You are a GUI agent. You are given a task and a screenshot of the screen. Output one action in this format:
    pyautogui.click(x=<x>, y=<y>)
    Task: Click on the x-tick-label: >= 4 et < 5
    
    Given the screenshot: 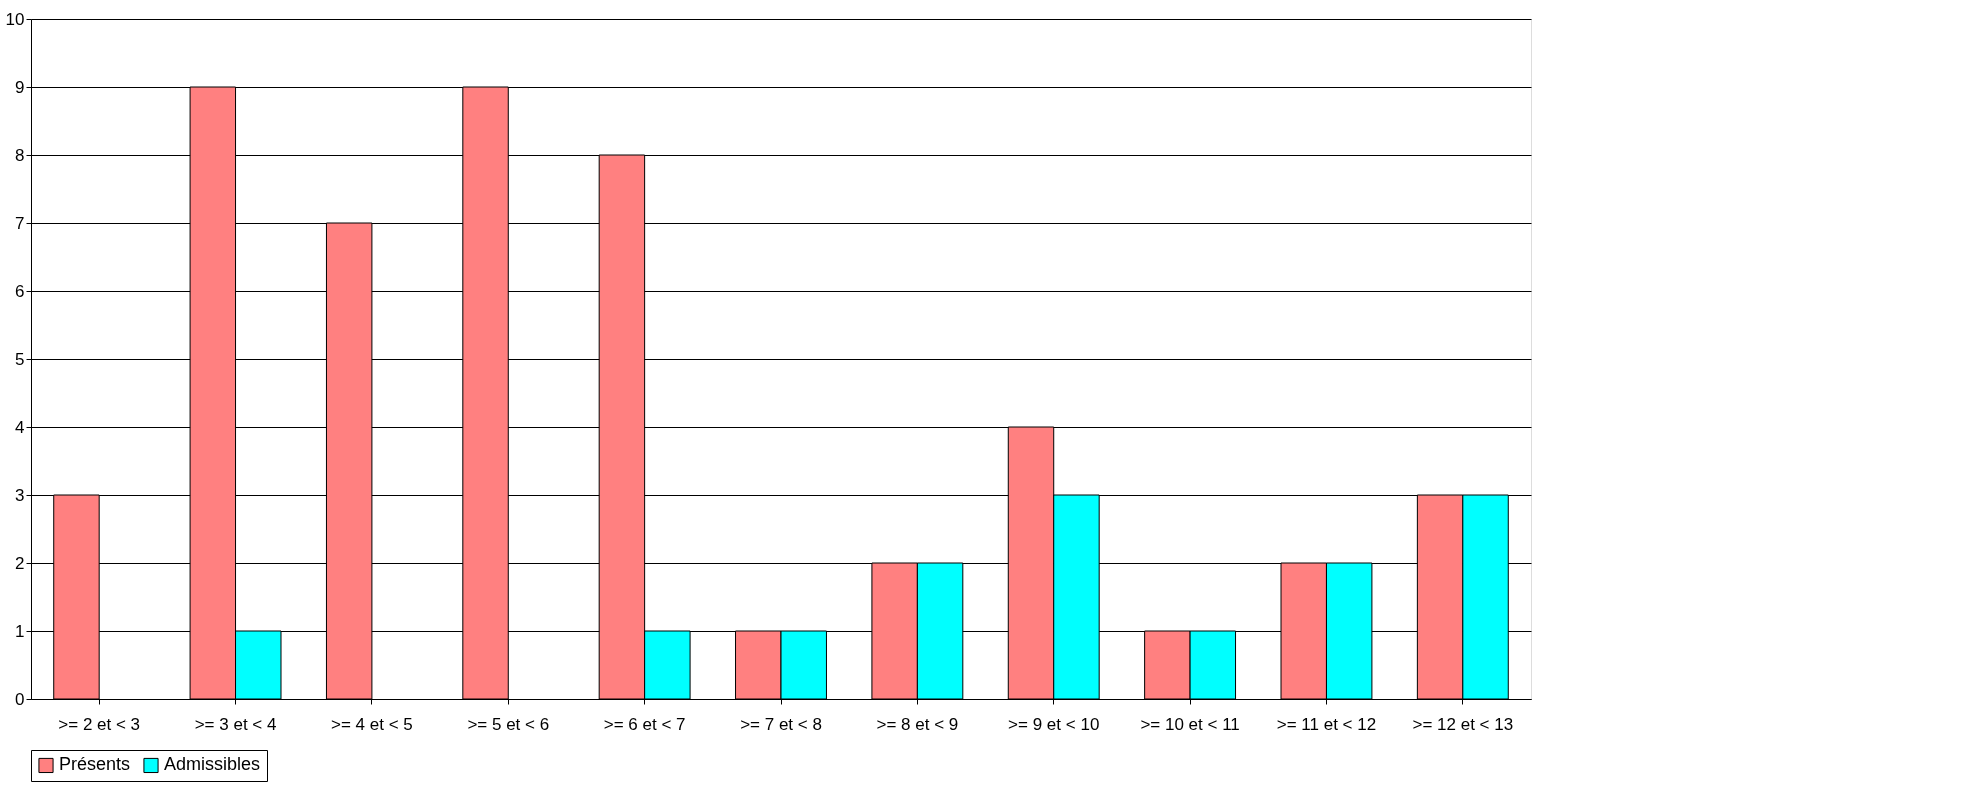 What is the action you would take?
    pyautogui.click(x=372, y=724)
    